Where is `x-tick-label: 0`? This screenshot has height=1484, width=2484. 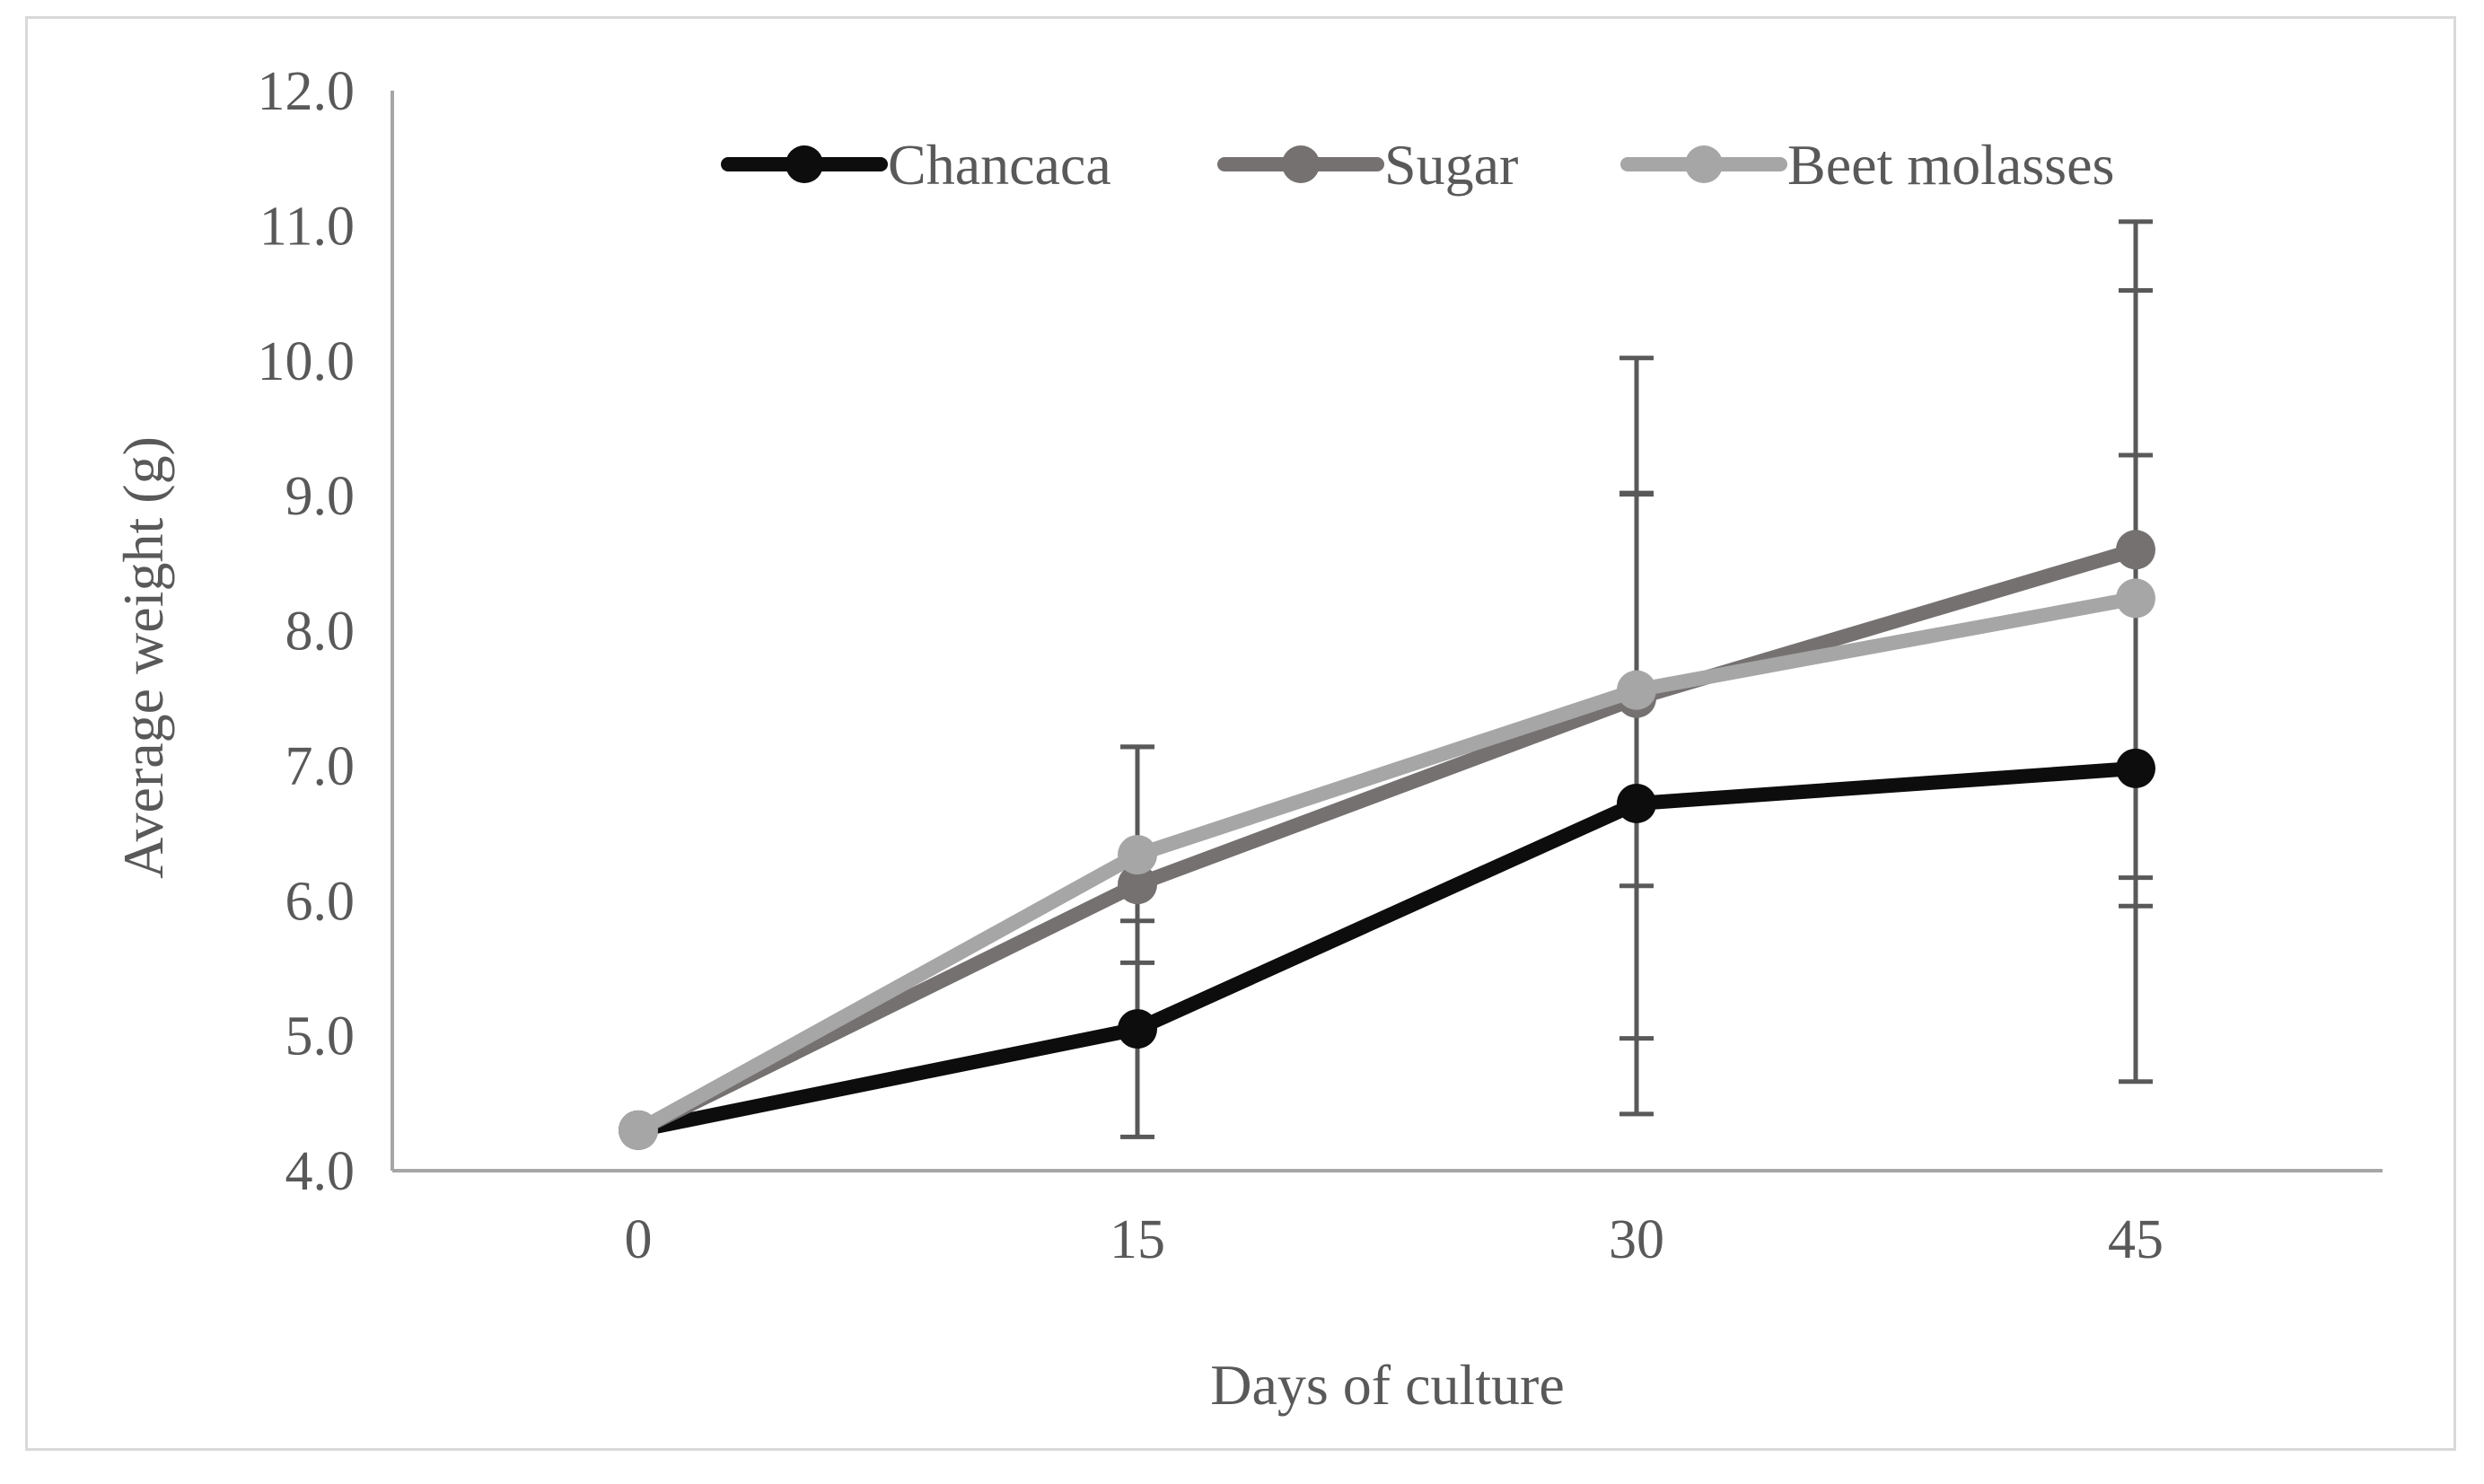
x-tick-label: 0 is located at coordinates (639, 1239).